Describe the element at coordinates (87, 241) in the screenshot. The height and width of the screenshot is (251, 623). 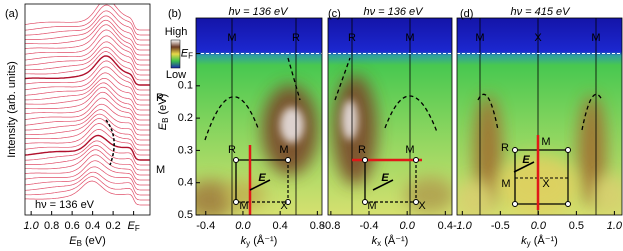
I see `x-axis-label: EB (eV)` at that location.